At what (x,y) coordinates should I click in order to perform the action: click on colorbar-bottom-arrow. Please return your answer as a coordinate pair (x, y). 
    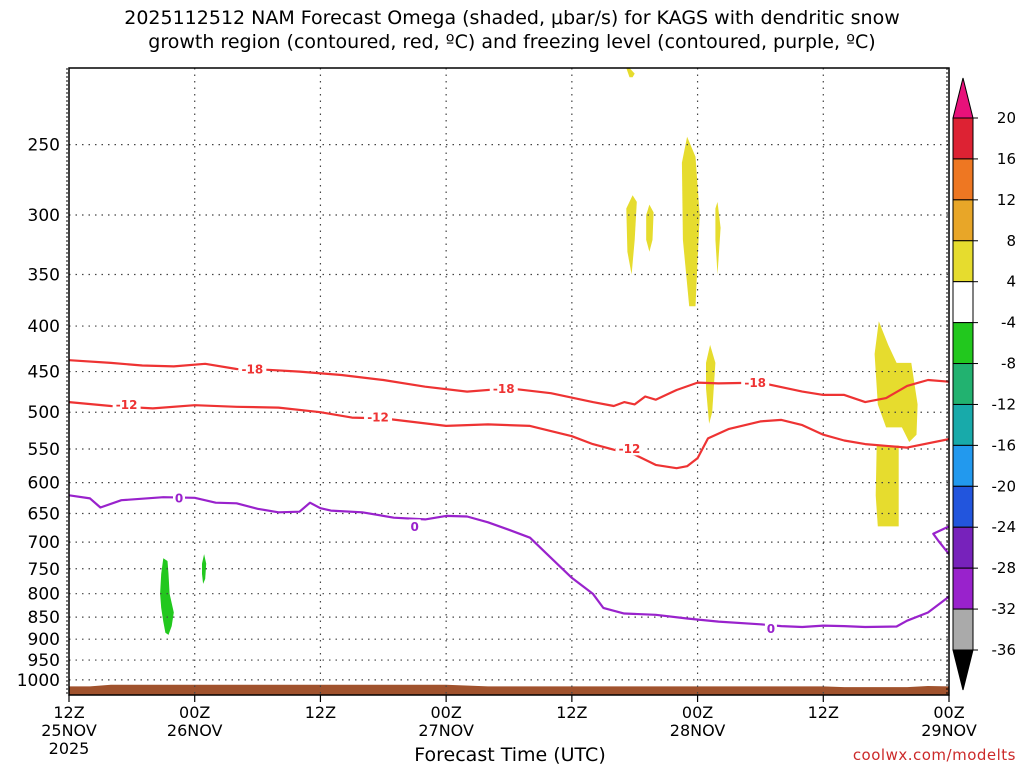
    Looking at the image, I should click on (963, 670).